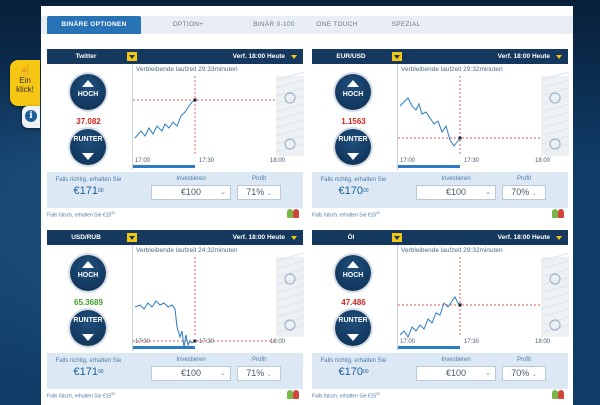 The height and width of the screenshot is (405, 600). What do you see at coordinates (353, 117) in the screenshot?
I see `trade-buttons: HOCH 1.1563 RUNTER` at bounding box center [353, 117].